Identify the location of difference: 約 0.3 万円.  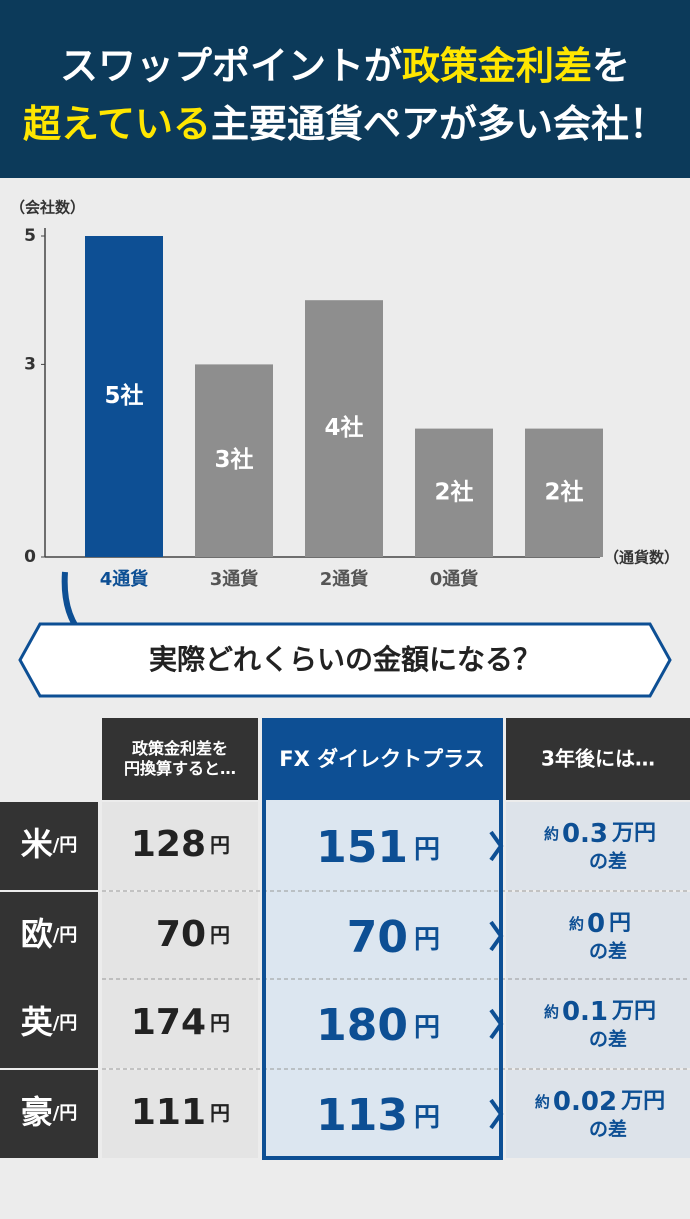
(600, 834).